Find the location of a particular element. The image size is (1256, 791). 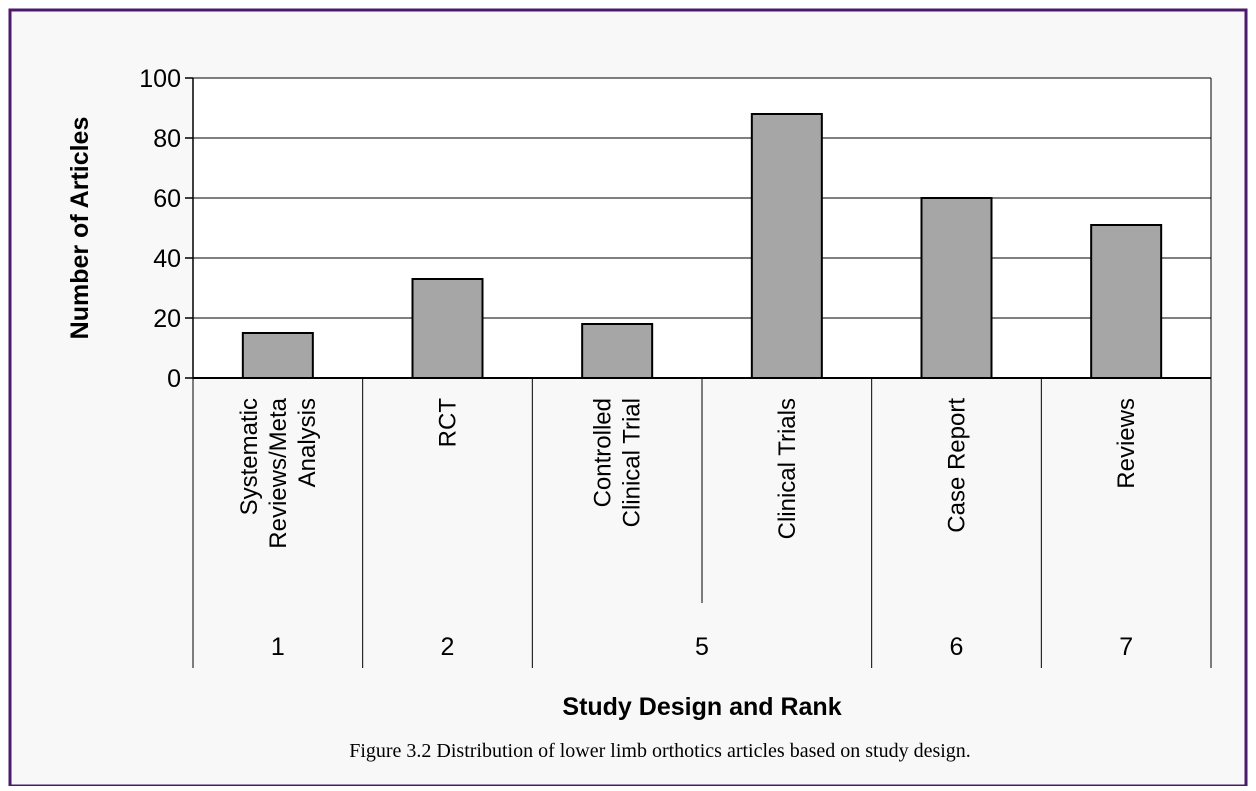

y-tick-label: 100 is located at coordinates (160, 79).